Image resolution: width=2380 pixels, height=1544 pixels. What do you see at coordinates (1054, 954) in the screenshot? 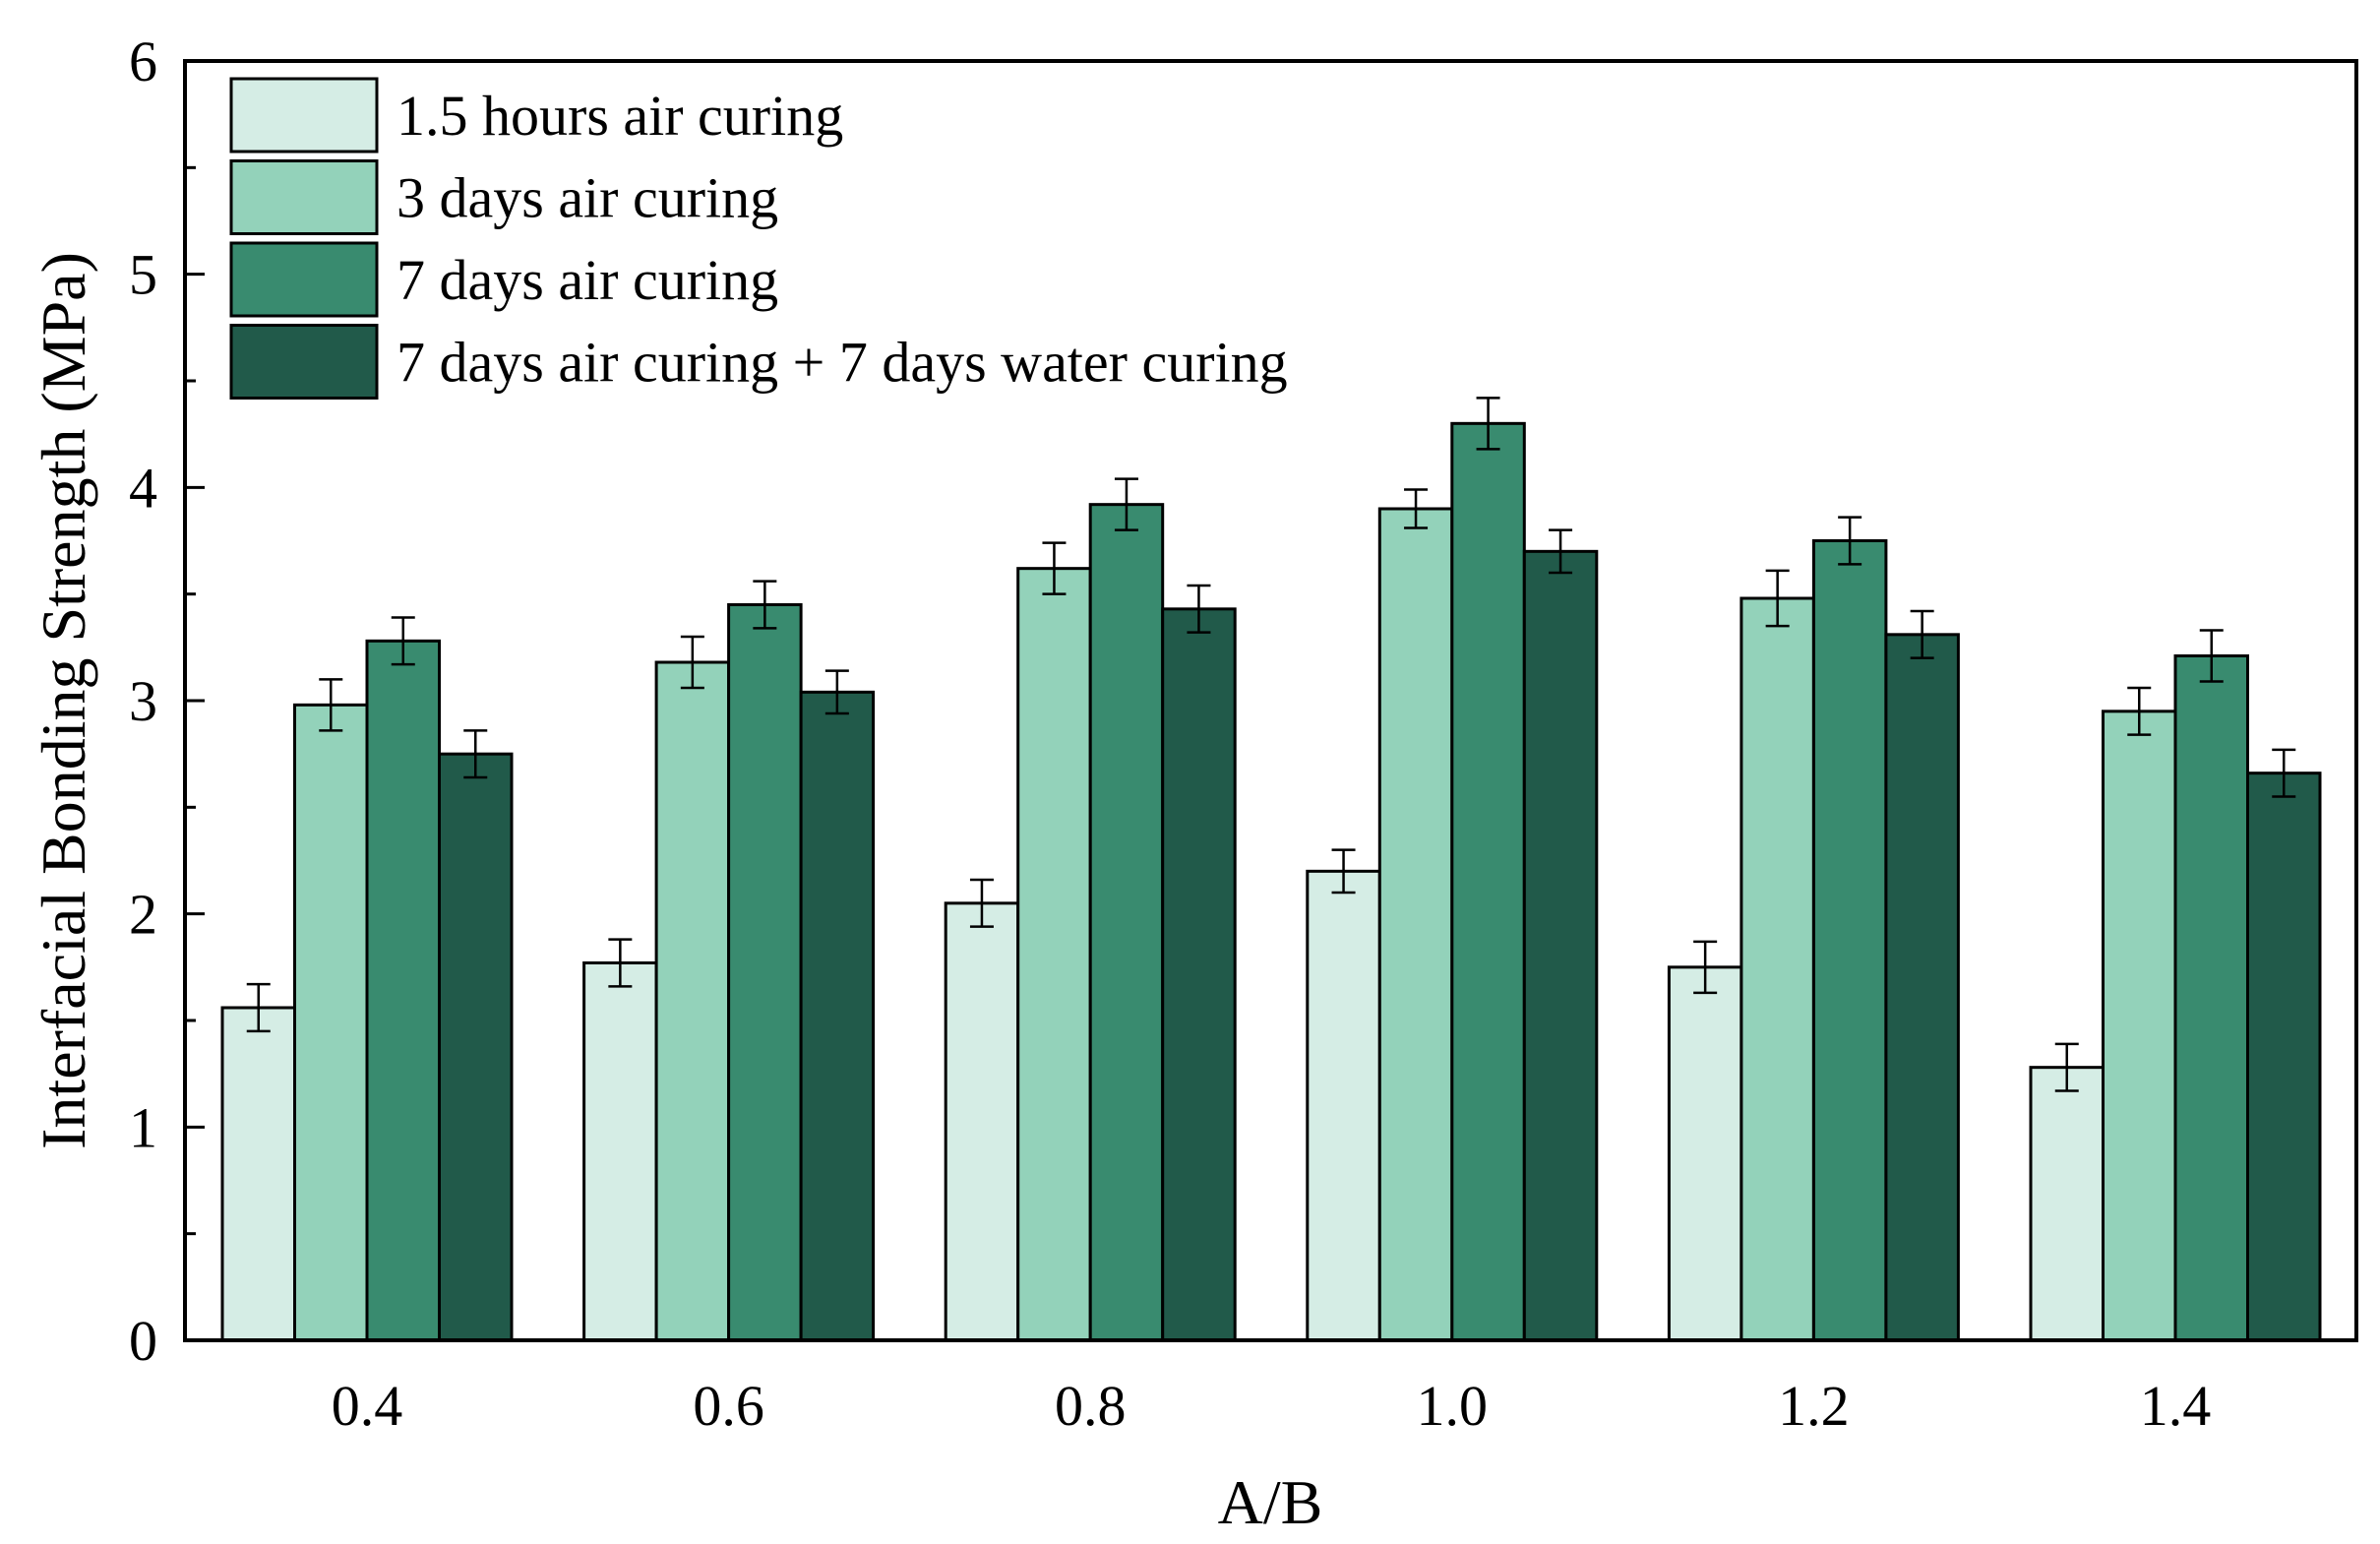
I see `bar-0.8-series-2` at bounding box center [1054, 954].